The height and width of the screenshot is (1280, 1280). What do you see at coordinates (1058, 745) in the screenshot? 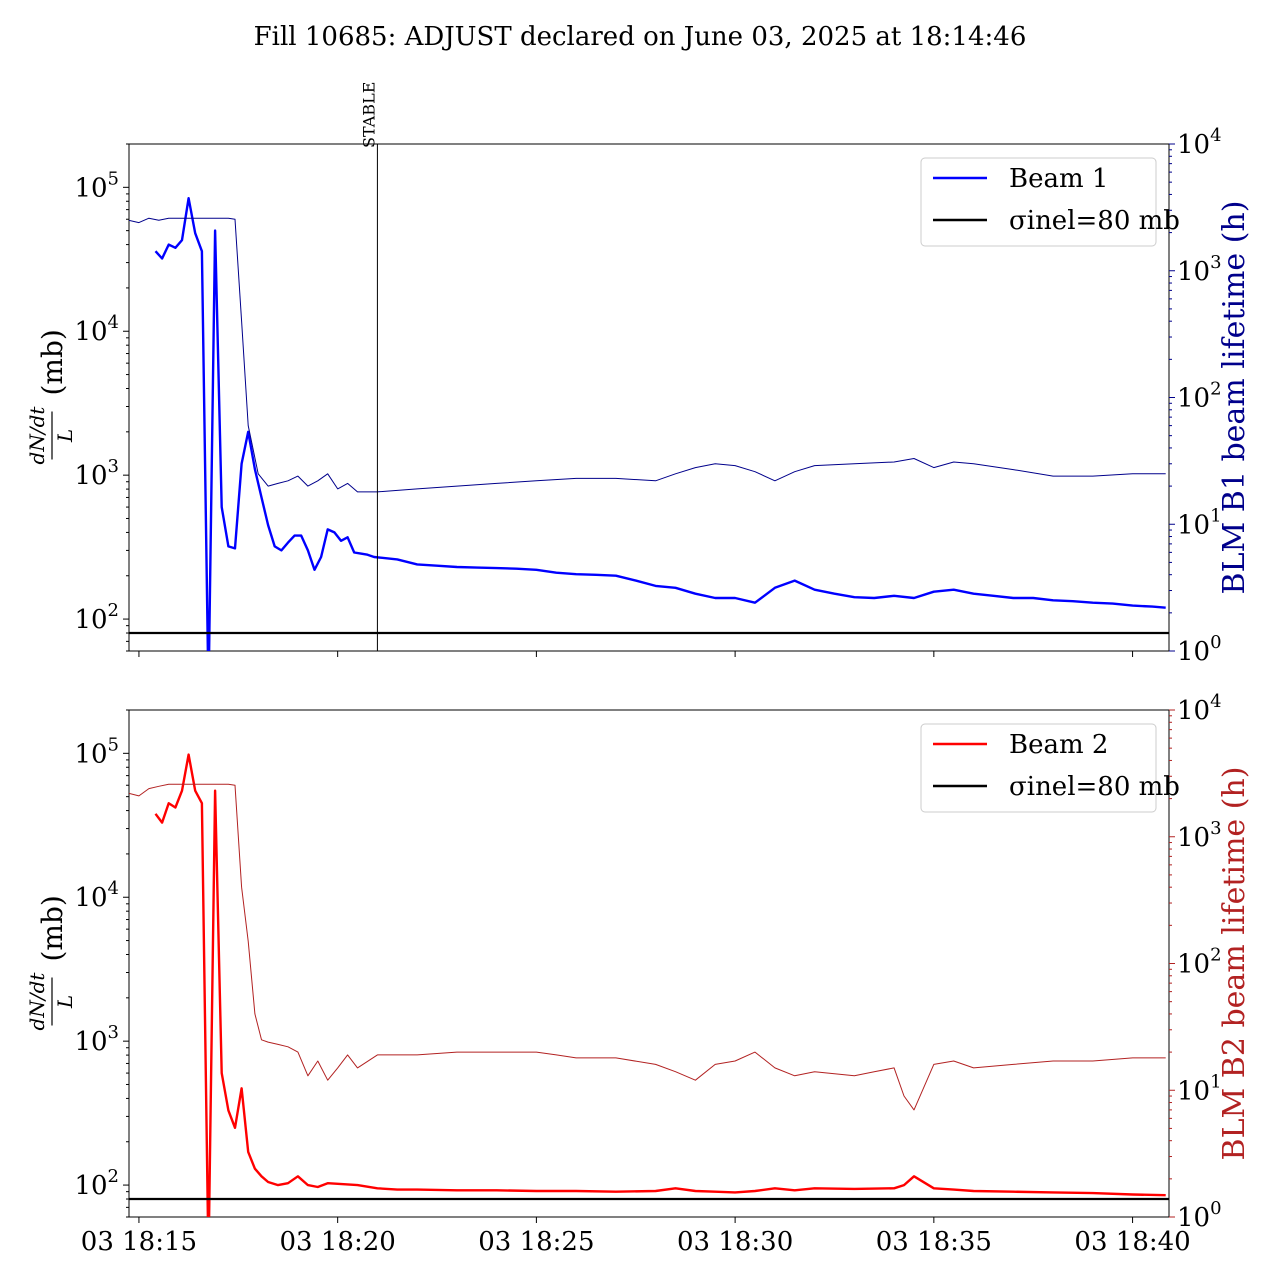
I see `legend-entry: Beam 2` at bounding box center [1058, 745].